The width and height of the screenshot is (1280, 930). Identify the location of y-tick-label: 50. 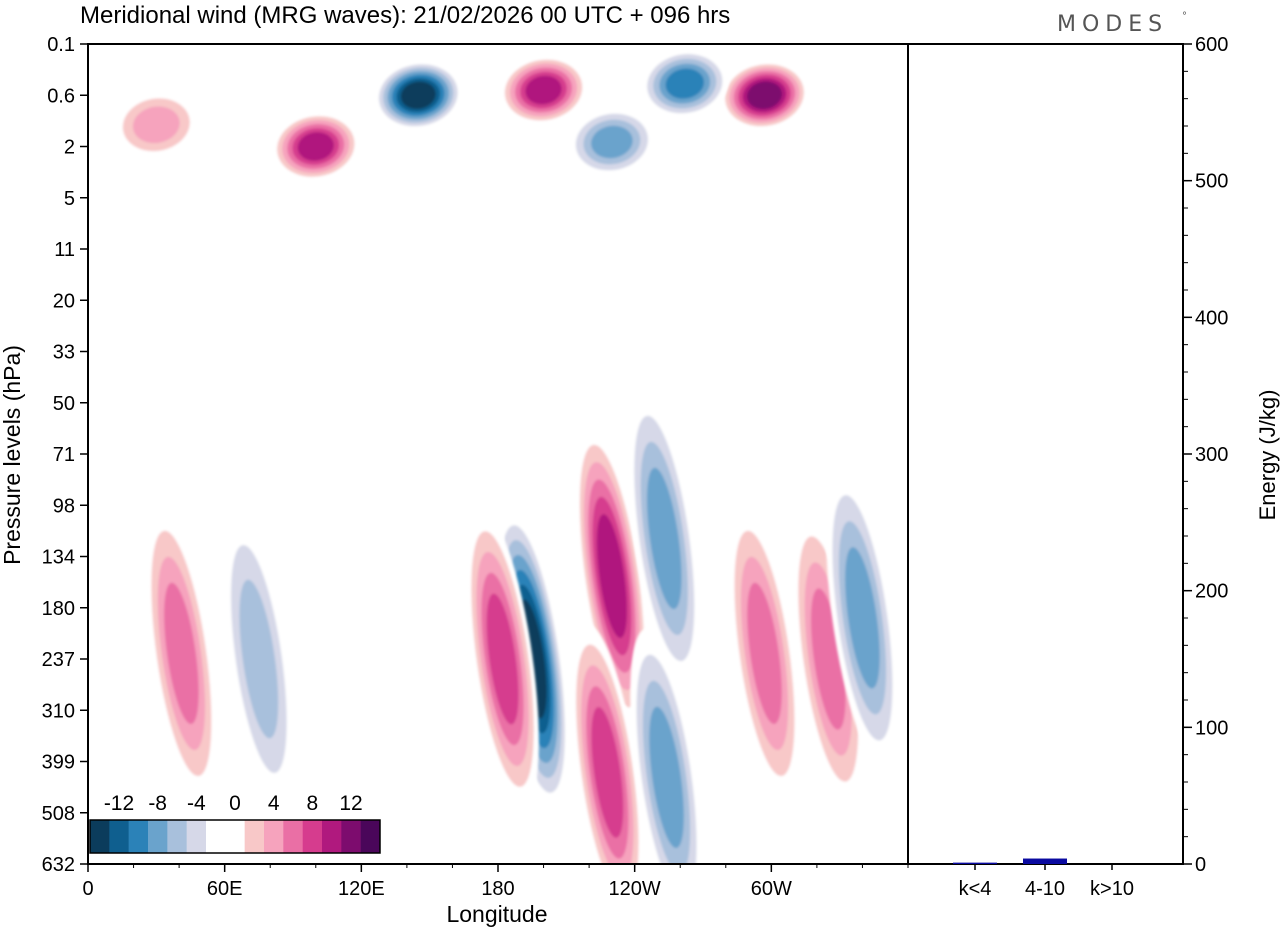
(64, 404).